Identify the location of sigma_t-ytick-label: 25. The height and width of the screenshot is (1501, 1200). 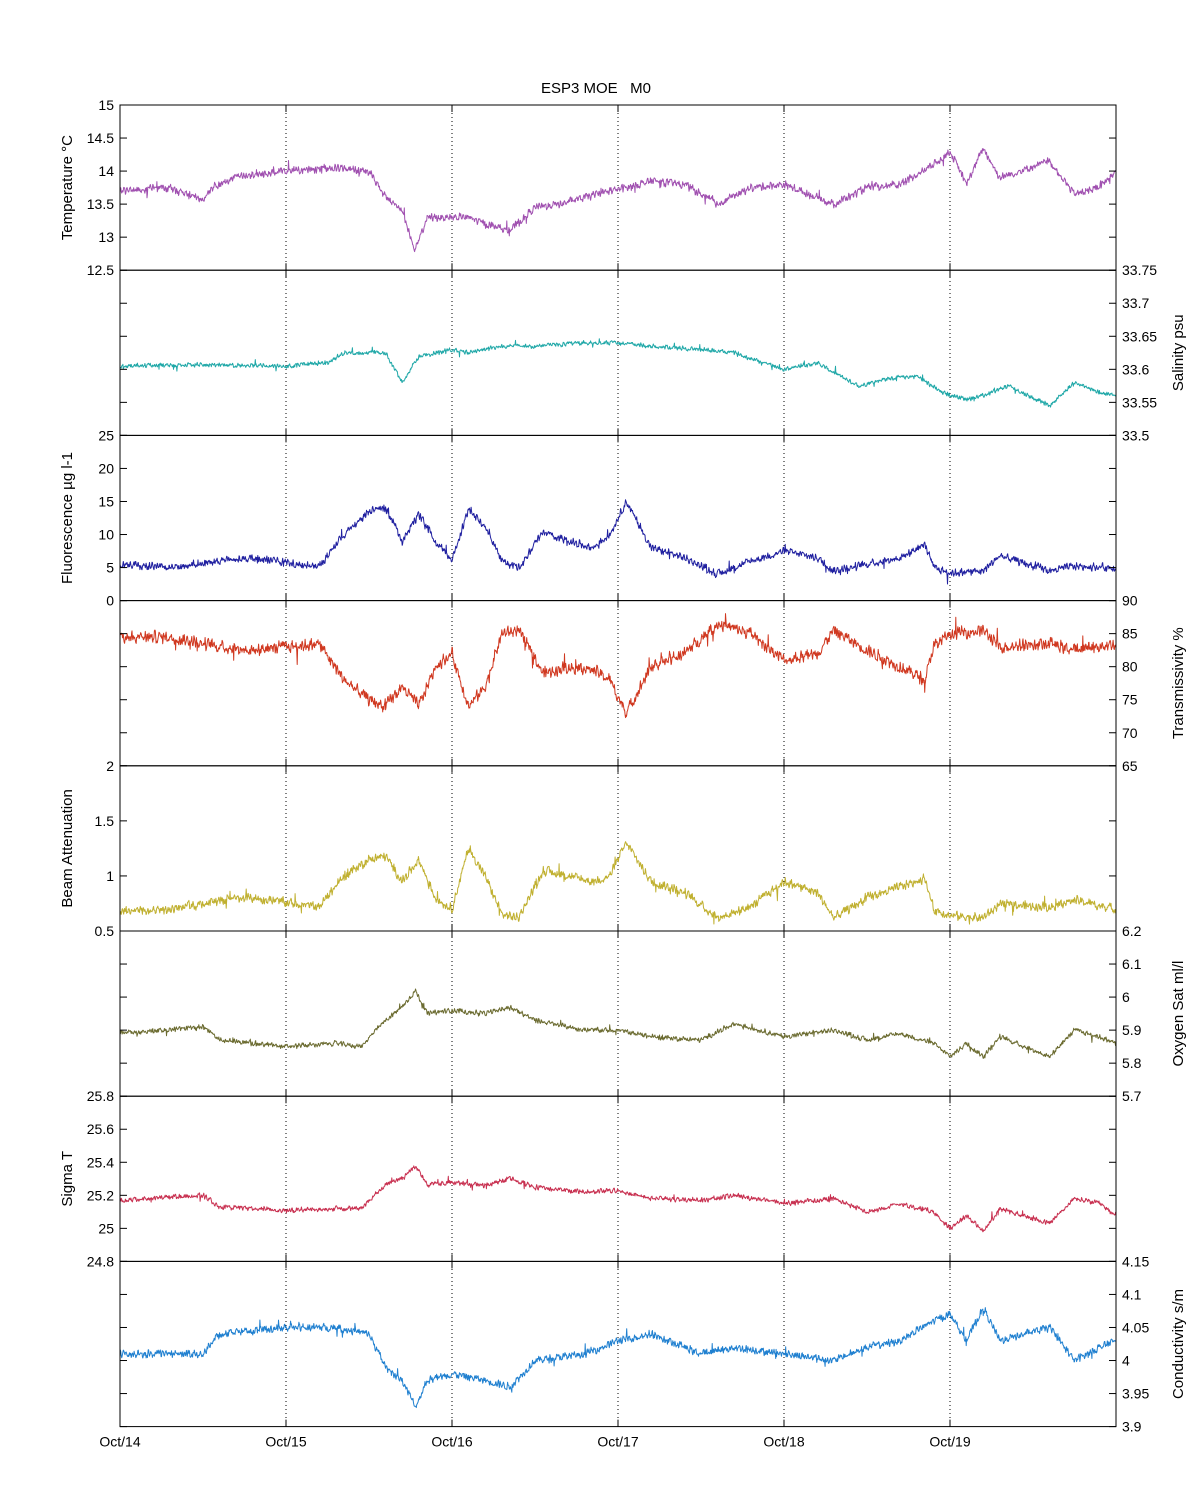
(106, 1228).